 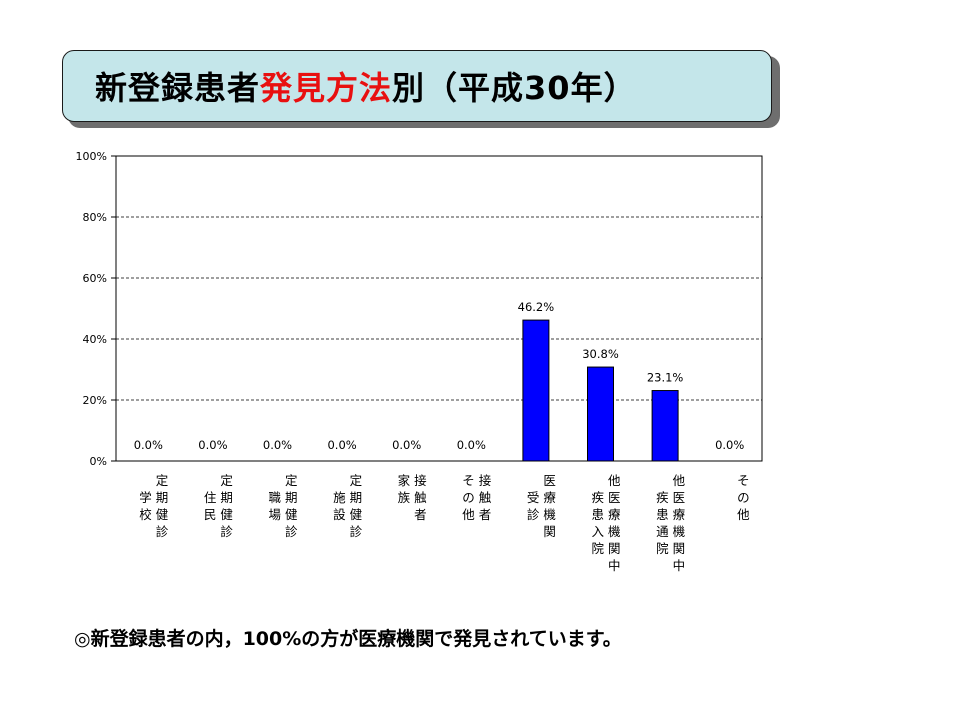 What do you see at coordinates (284, 514) in the screenshot?
I see `category-label: 場健` at bounding box center [284, 514].